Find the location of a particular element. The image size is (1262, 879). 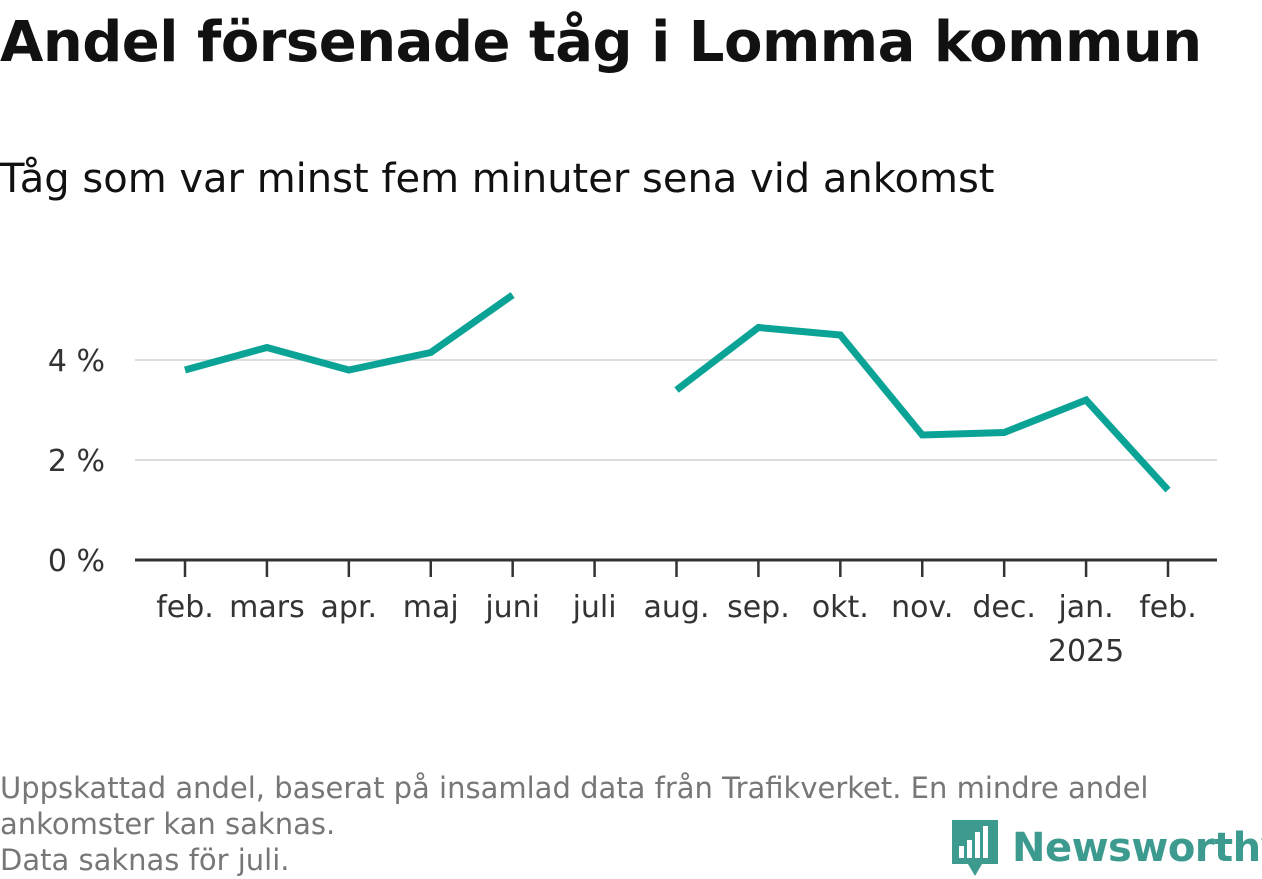

chart-title: Andel försenade tåg i Lomma kommun is located at coordinates (601, 42).